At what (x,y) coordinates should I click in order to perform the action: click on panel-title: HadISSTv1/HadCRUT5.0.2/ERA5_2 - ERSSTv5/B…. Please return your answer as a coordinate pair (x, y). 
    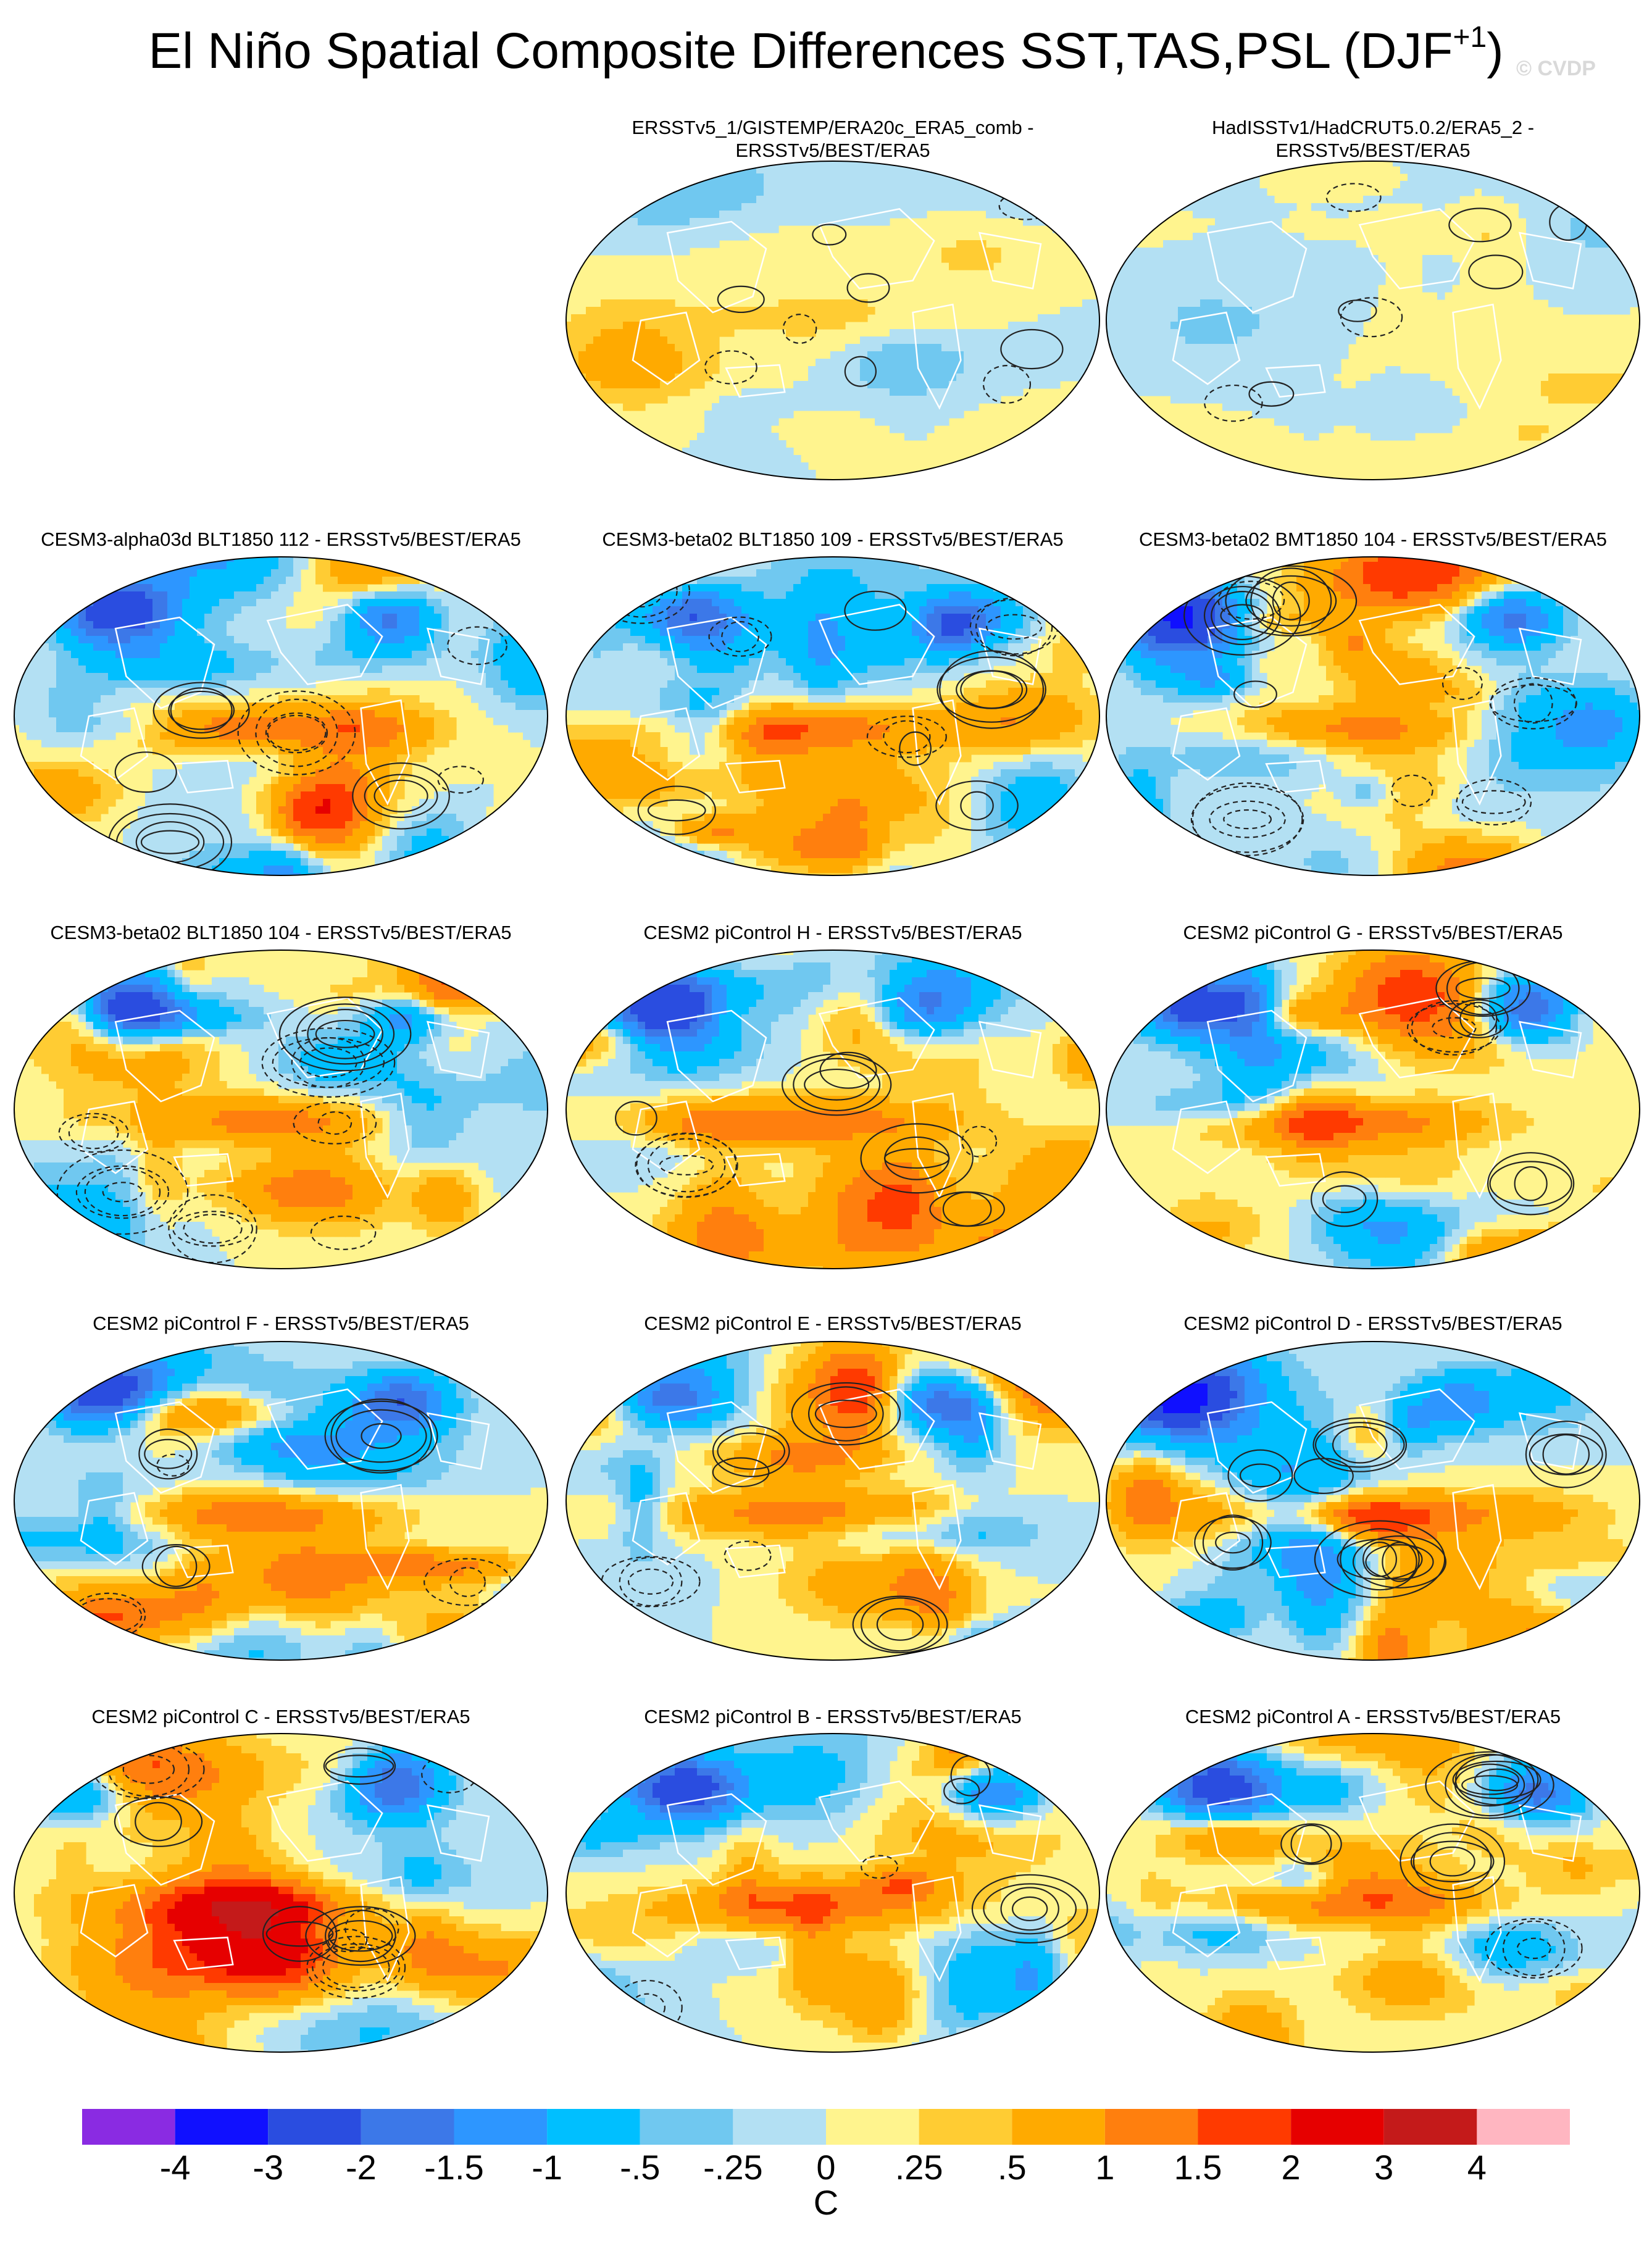
    Looking at the image, I should click on (1370, 139).